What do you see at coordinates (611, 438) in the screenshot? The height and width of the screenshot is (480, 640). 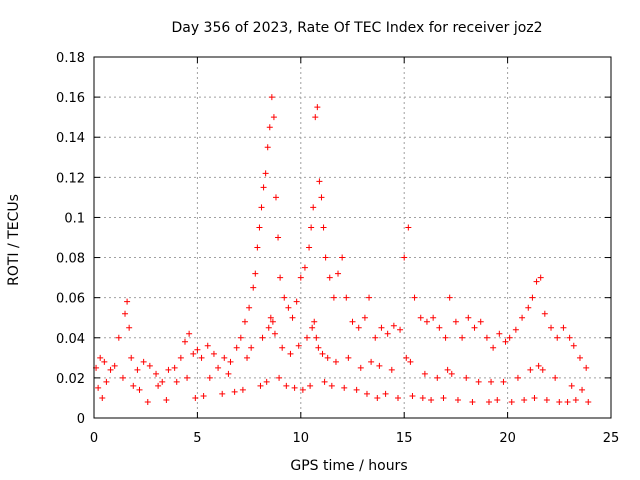 I see `x-tick-label: 25` at bounding box center [611, 438].